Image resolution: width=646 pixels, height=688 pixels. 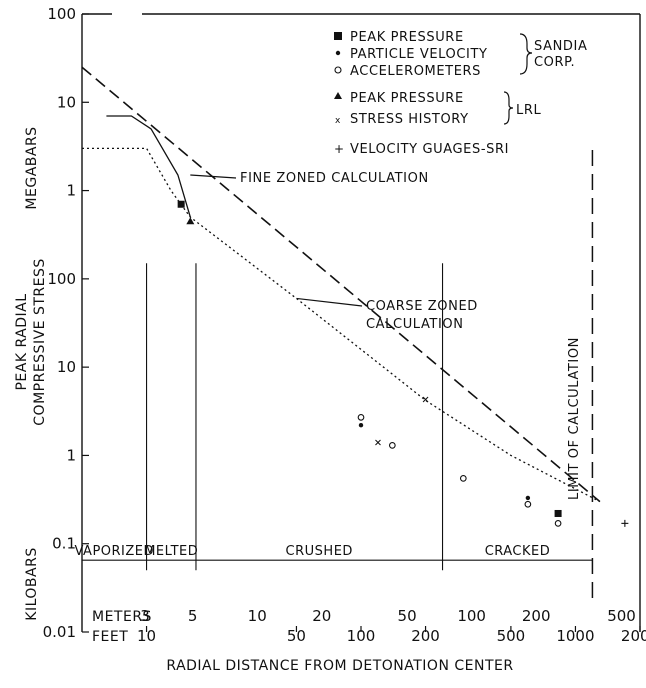 I want to click on y-label-line2: COMPRESSIVE STRESS, so click(x=40, y=341).